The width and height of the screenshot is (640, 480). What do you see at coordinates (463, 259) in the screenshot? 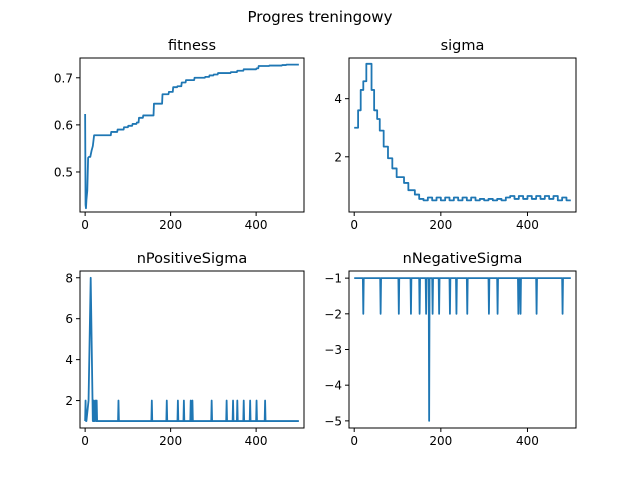
I see `subplot-title: nNegativeSigma` at bounding box center [463, 259].